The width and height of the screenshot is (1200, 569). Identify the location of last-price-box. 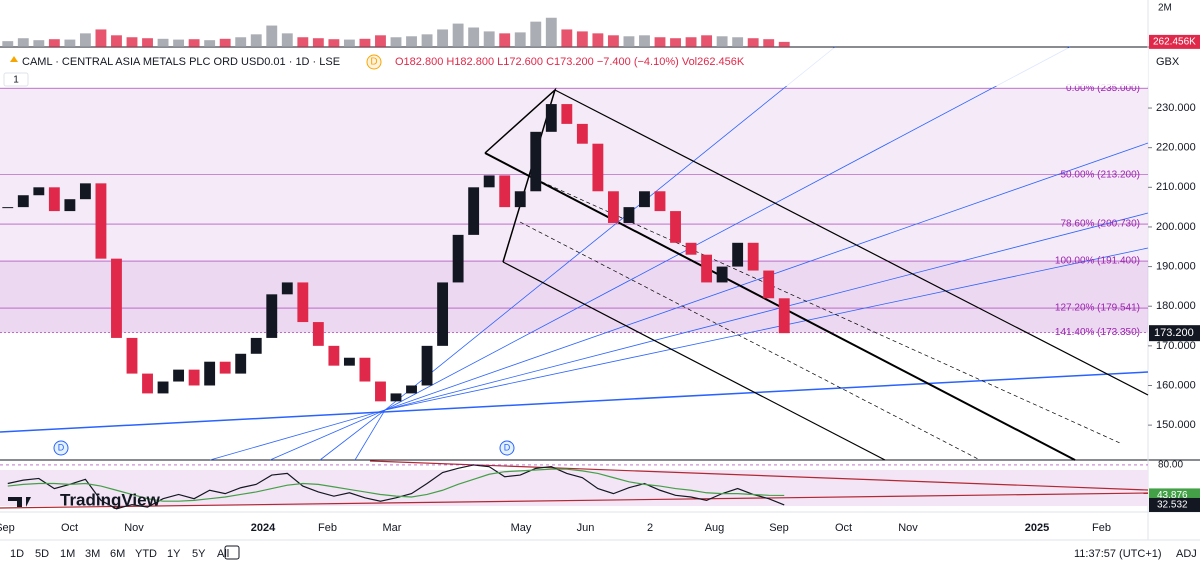
(1174, 333).